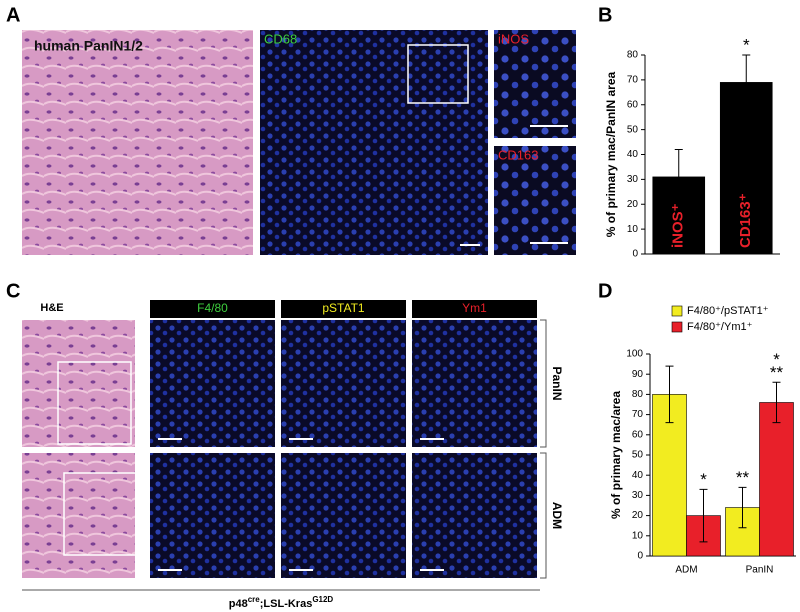 This screenshot has width=800, height=612. Describe the element at coordinates (518, 154) in the screenshot. I see `stain-label: CD163` at that location.